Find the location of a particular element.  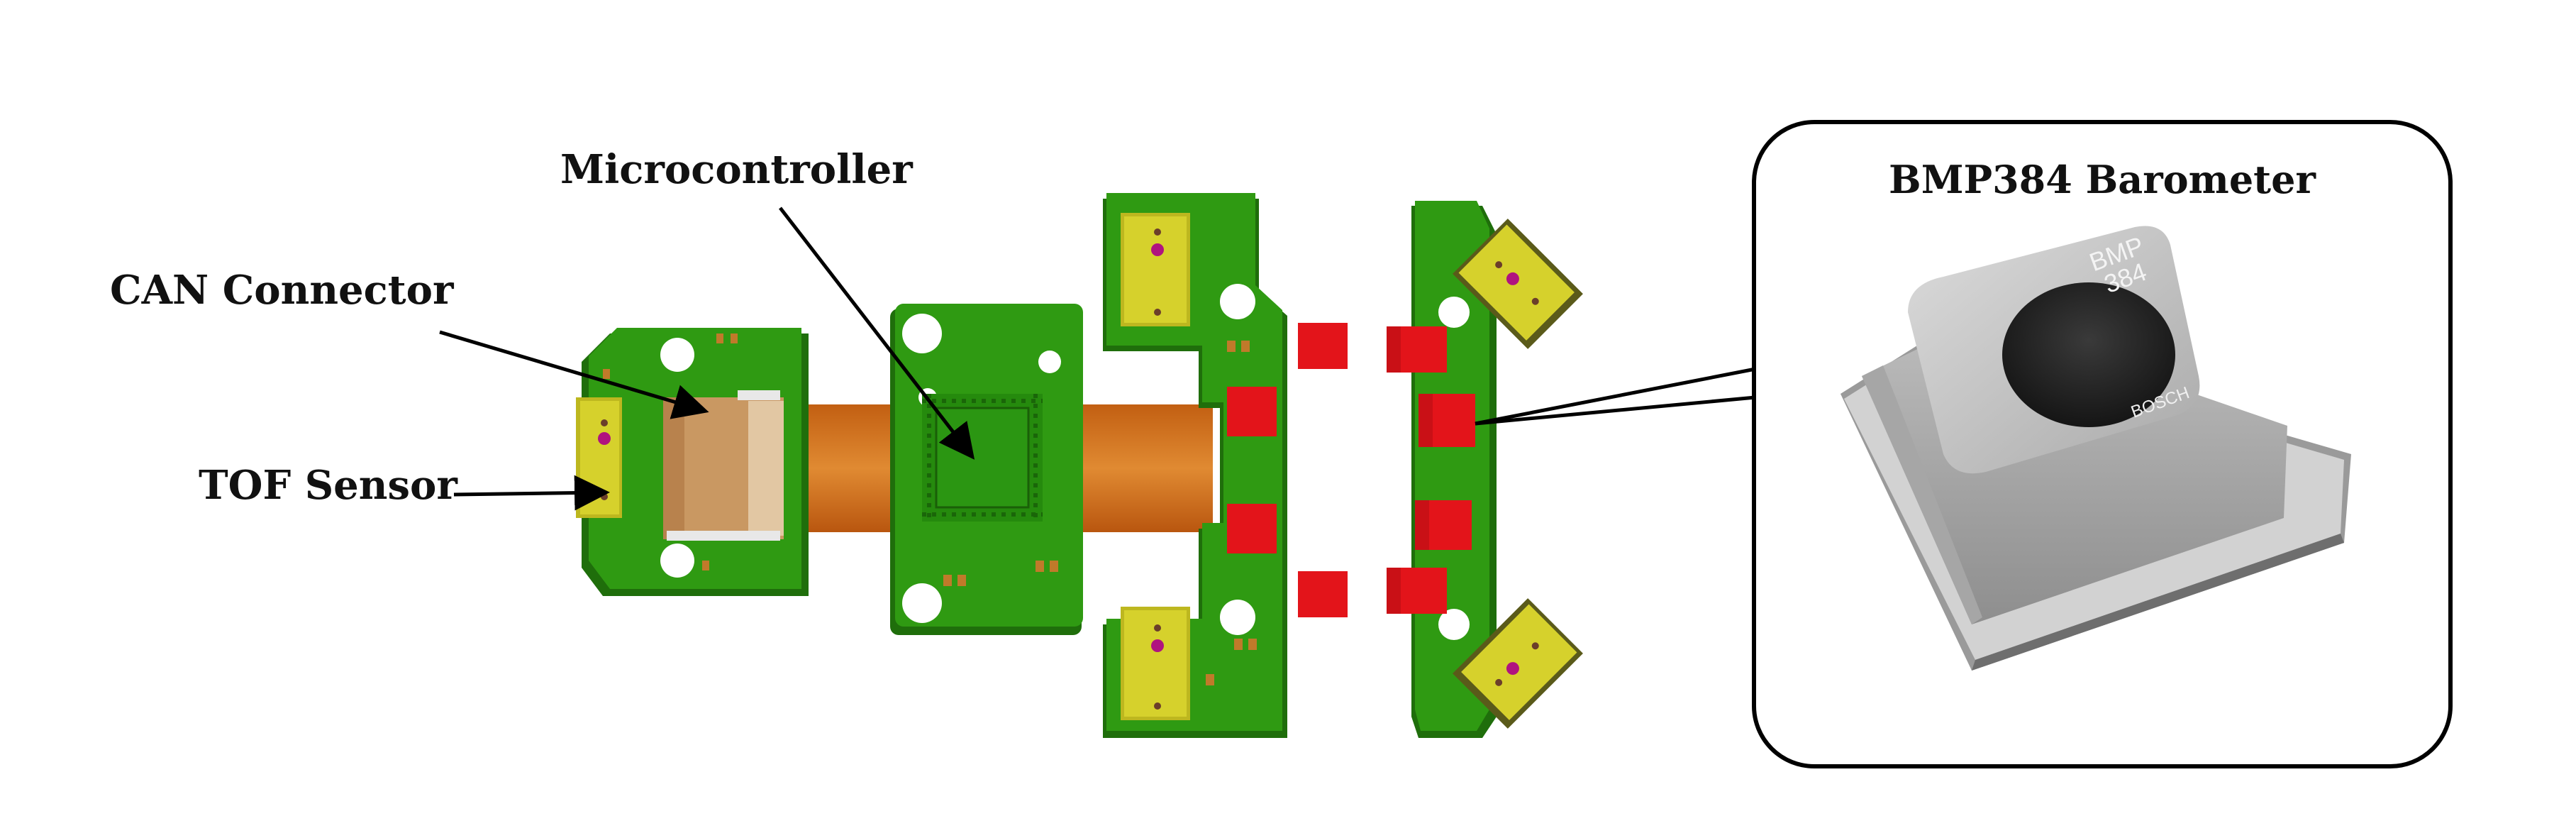

microcontroller-board is located at coordinates (986, 469).